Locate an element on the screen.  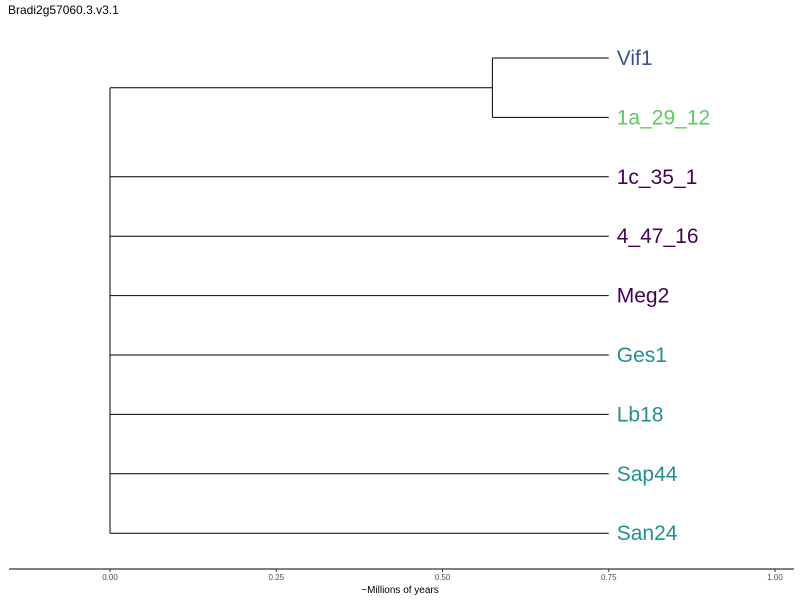
tip-label: San24 is located at coordinates (647, 533).